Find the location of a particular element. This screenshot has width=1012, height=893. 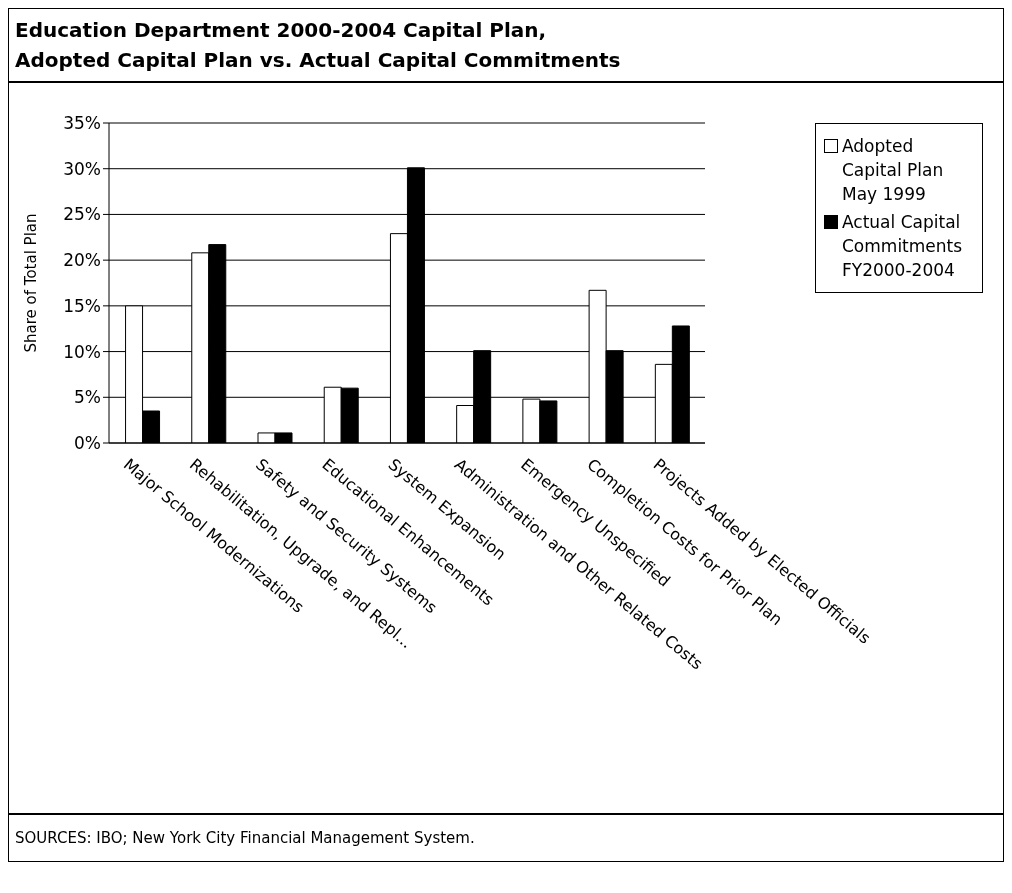

y-tick-label: 10% is located at coordinates (82, 351).